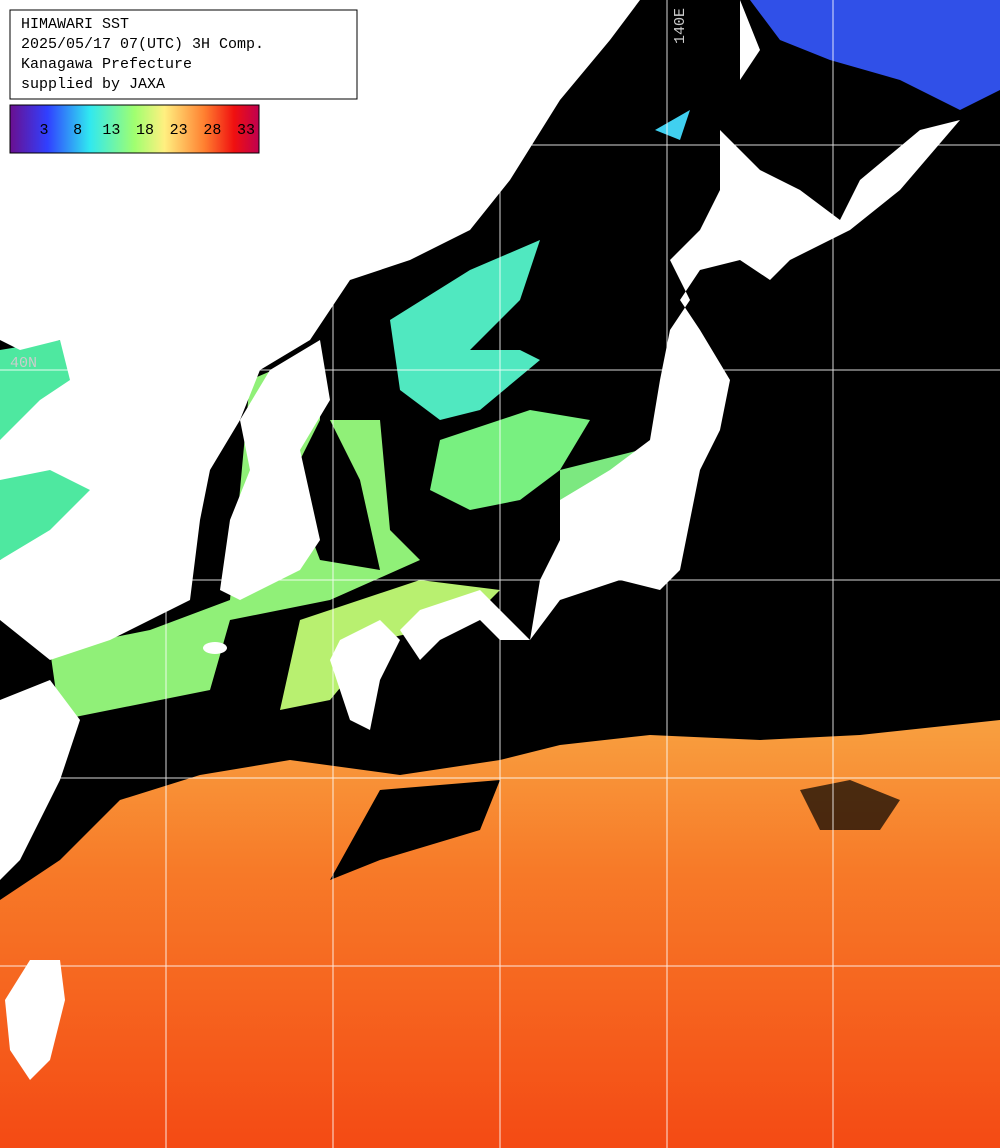 The image size is (1000, 1148). Describe the element at coordinates (212, 130) in the screenshot. I see `colorbar-tick-label: 28` at that location.